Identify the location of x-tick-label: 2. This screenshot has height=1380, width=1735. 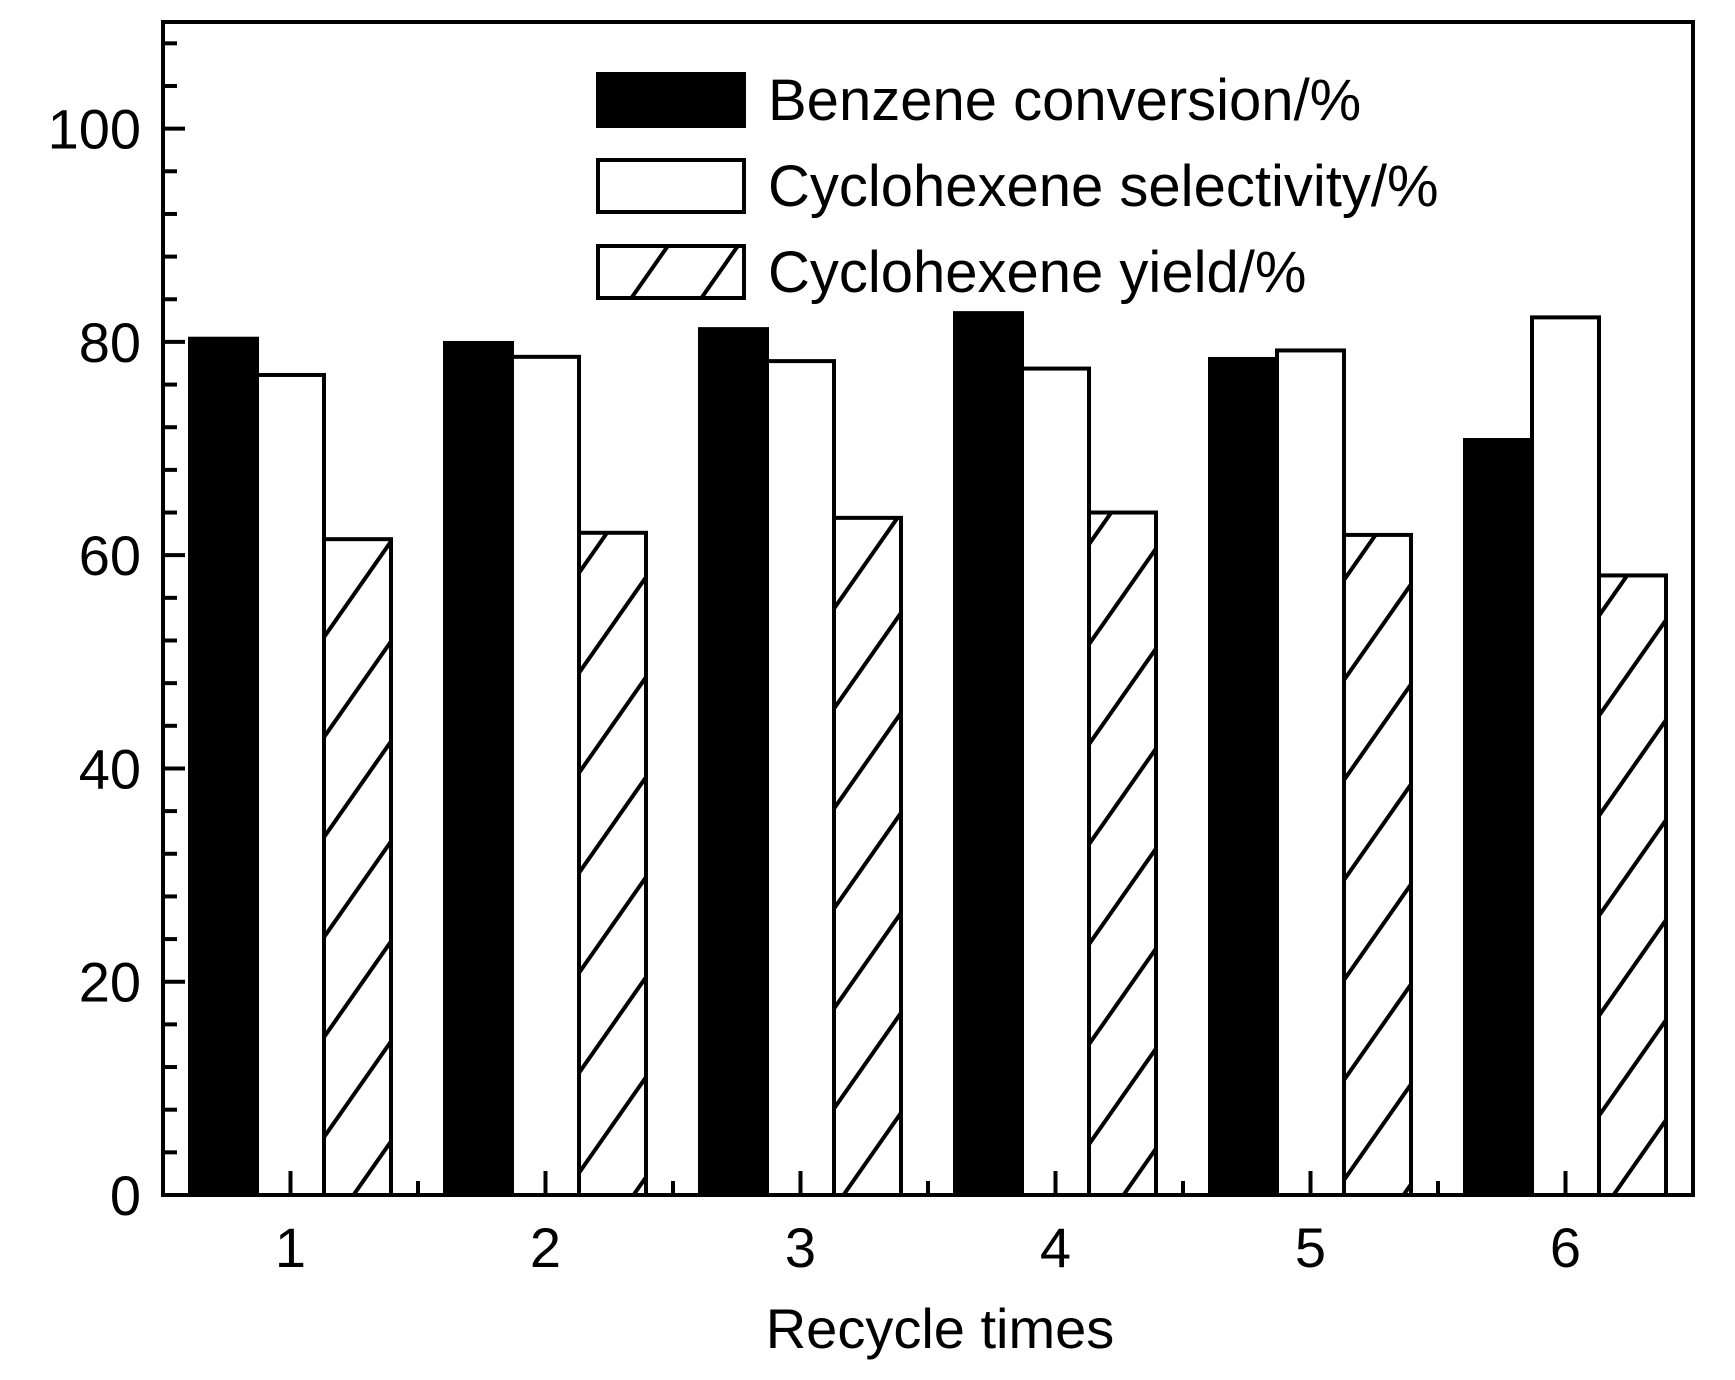
(545, 1247).